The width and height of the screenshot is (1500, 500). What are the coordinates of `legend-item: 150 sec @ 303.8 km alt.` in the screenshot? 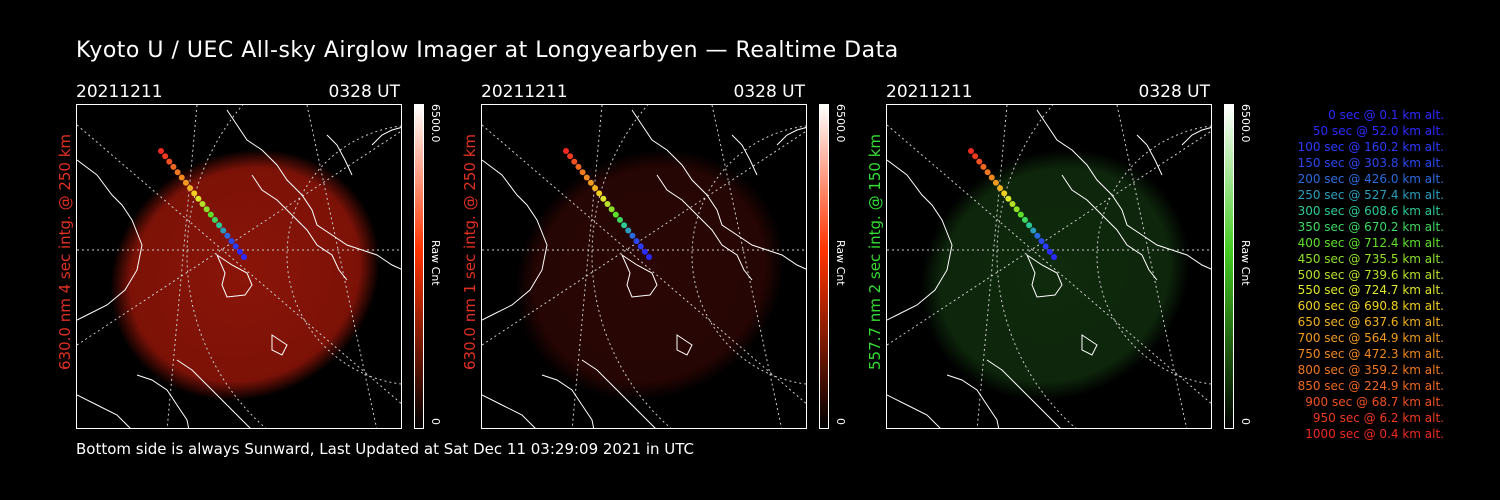 It's located at (1370, 162).